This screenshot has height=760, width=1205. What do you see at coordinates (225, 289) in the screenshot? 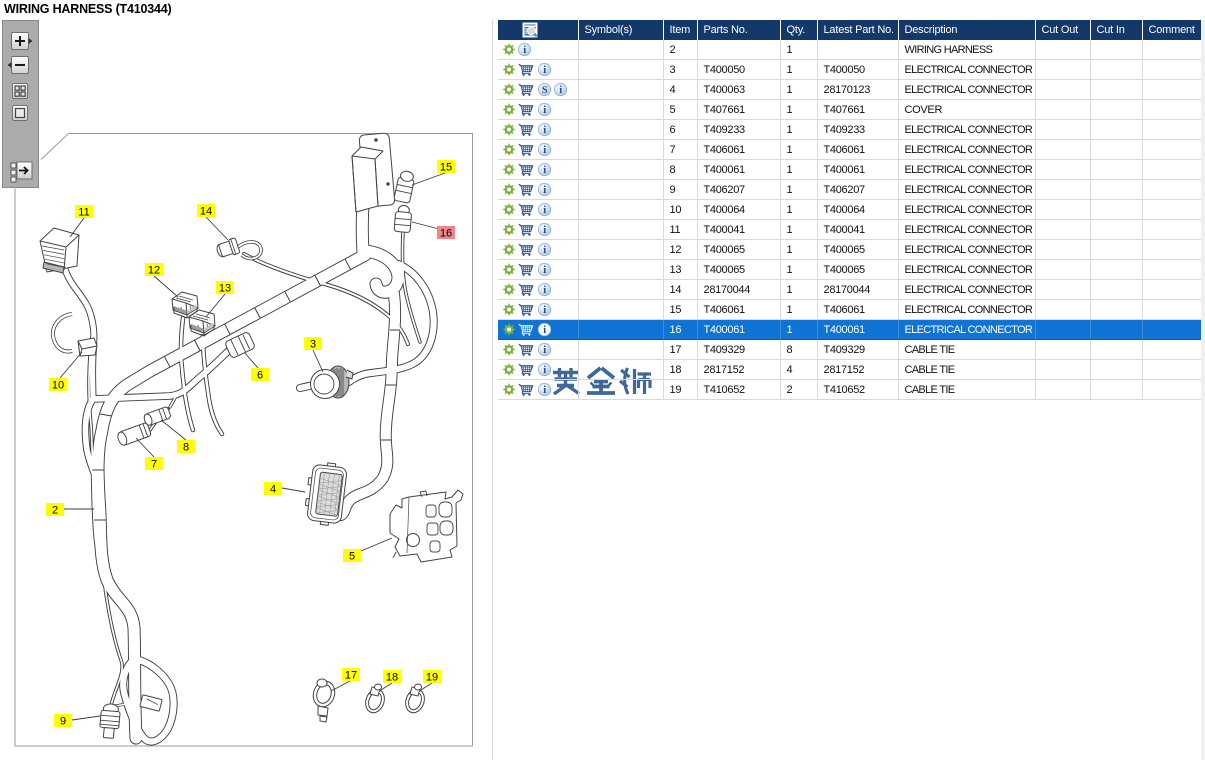
I see `svg-text: 13` at bounding box center [225, 289].